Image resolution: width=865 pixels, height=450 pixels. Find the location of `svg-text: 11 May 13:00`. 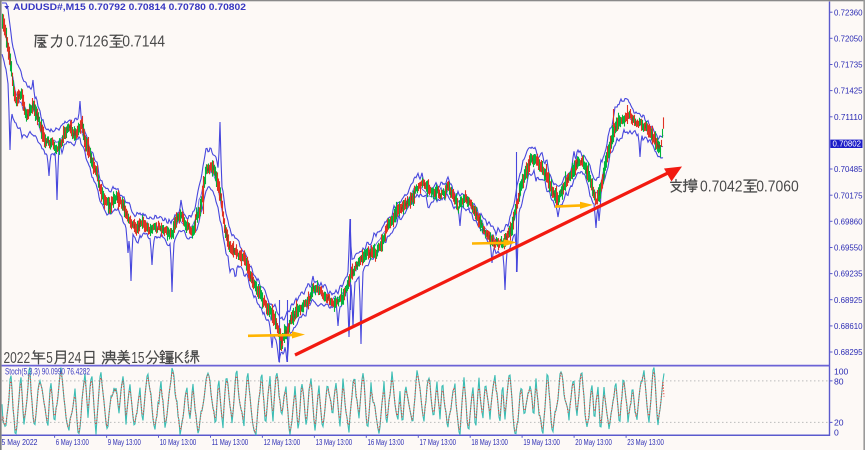

svg-text: 11 May 13:00 is located at coordinates (230, 442).